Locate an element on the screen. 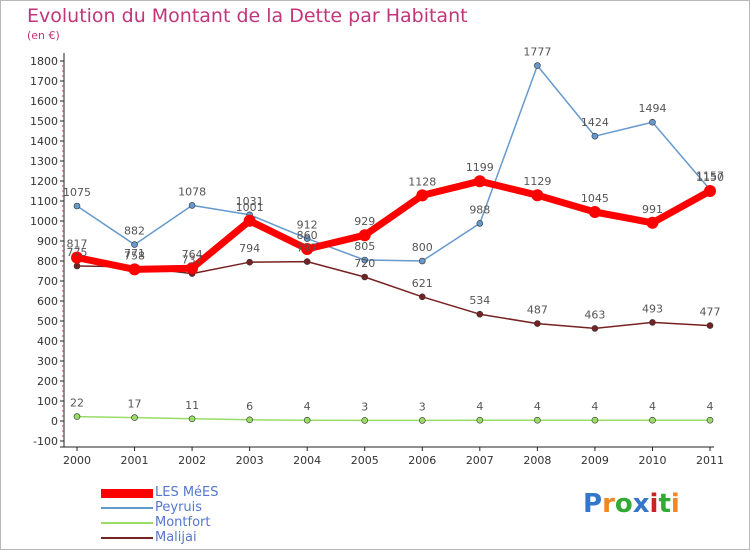 The image size is (750, 550). data-label: 1424 is located at coordinates (595, 122).